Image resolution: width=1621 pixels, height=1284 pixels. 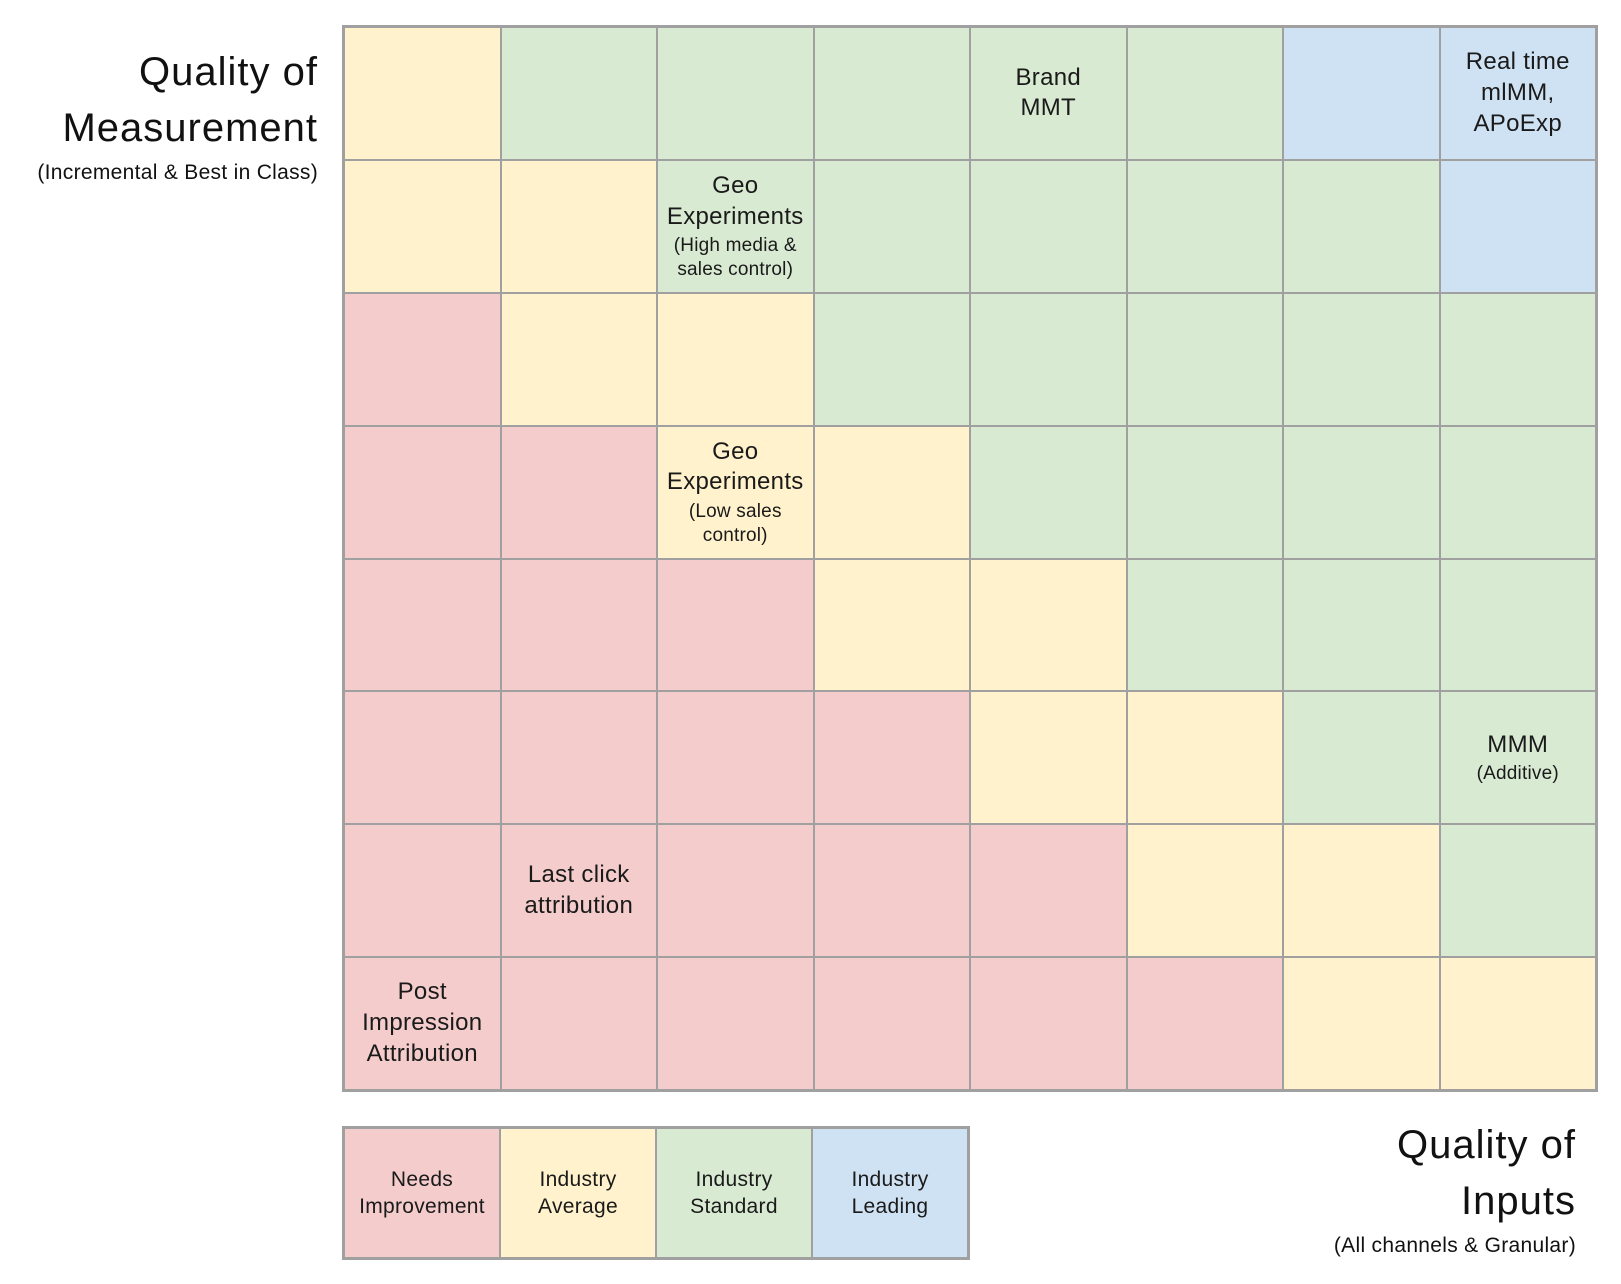 I want to click on measurement-axis-subtitle: (Incremental & Best in Class), so click(x=177, y=172).